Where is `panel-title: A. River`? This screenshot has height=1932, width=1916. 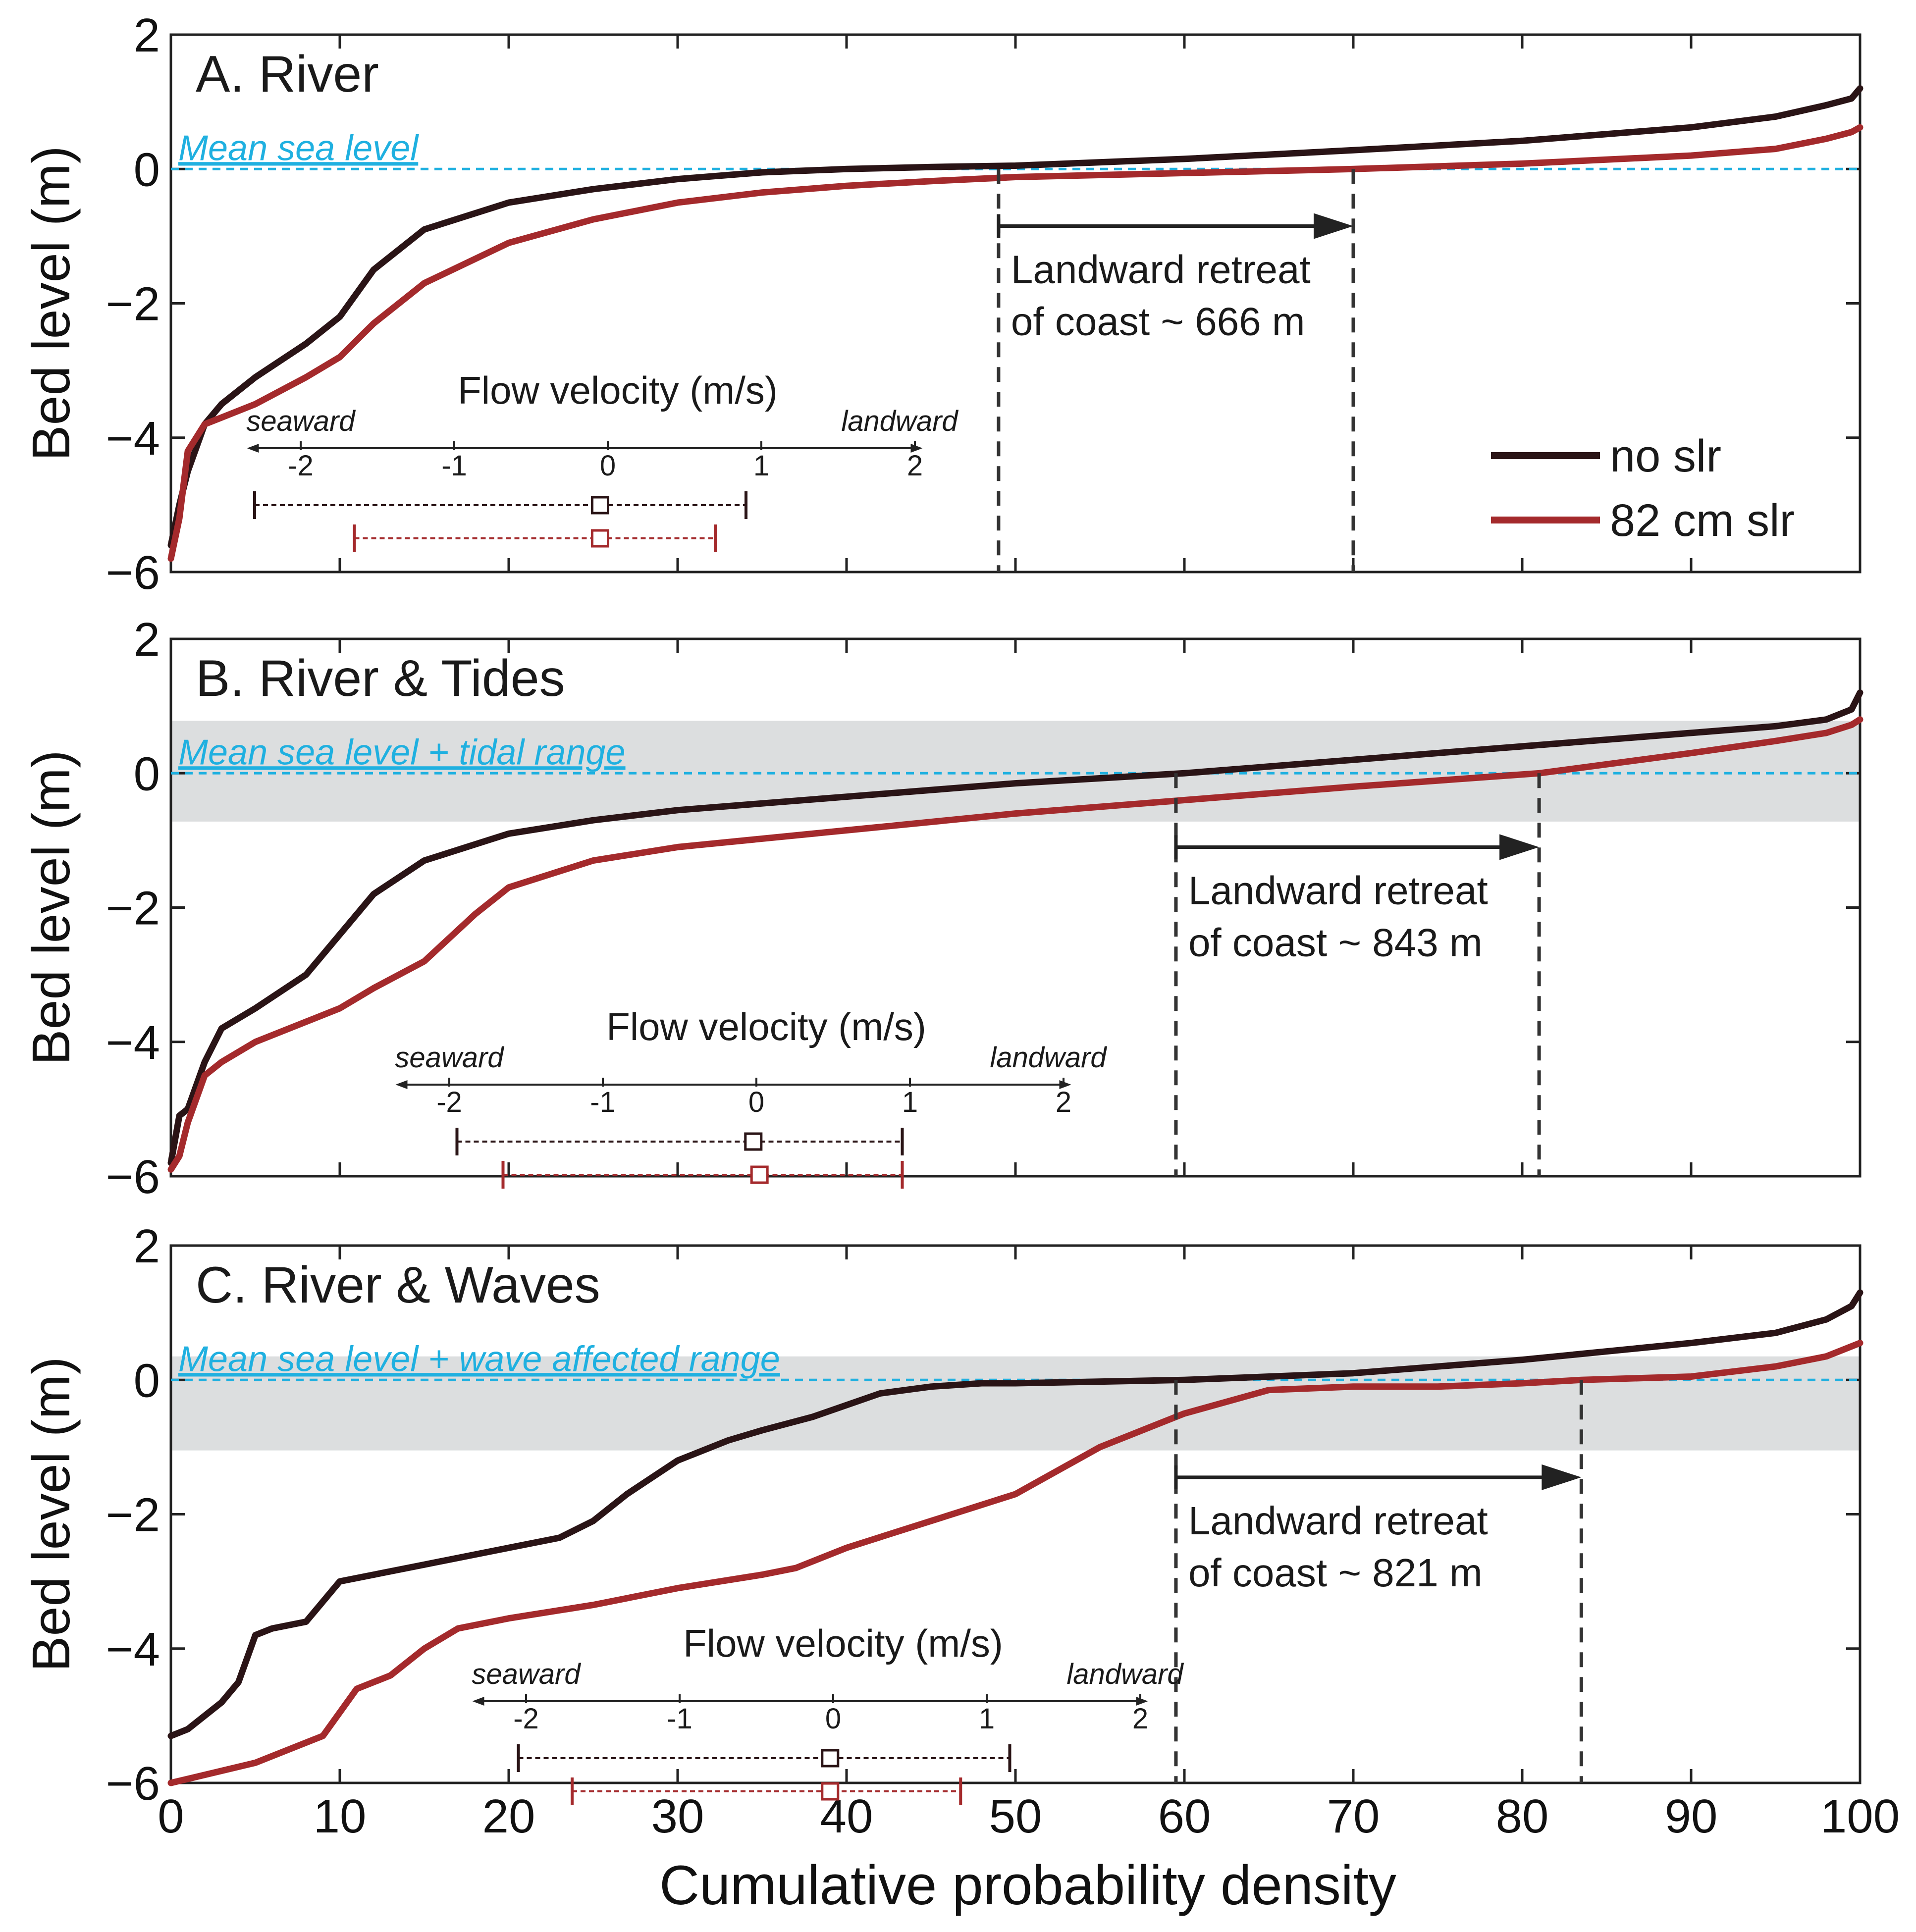 panel-title: A. River is located at coordinates (287, 74).